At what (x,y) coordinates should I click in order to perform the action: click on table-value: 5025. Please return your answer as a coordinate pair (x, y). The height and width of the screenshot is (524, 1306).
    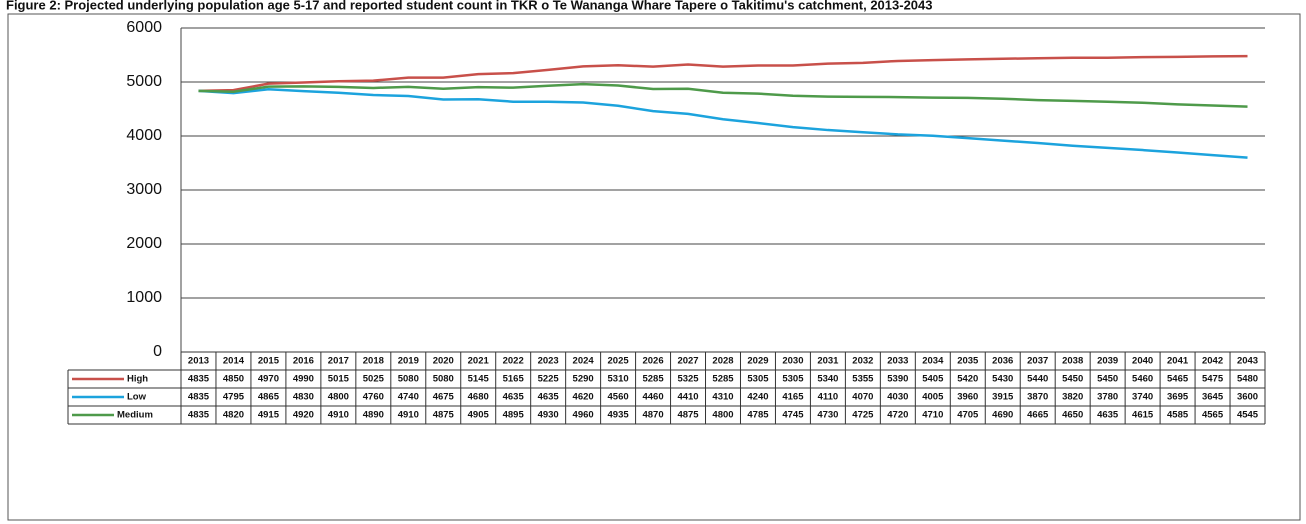
    Looking at the image, I should click on (374, 379).